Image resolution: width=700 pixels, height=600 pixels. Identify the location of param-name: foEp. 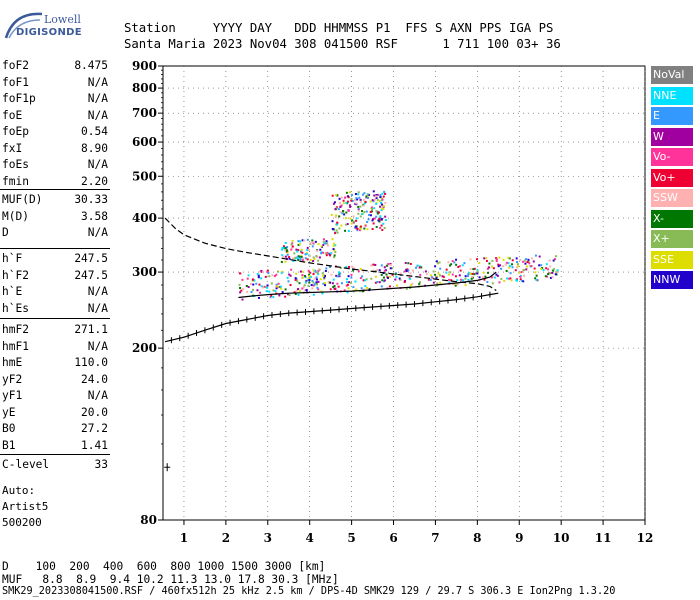
(15, 131).